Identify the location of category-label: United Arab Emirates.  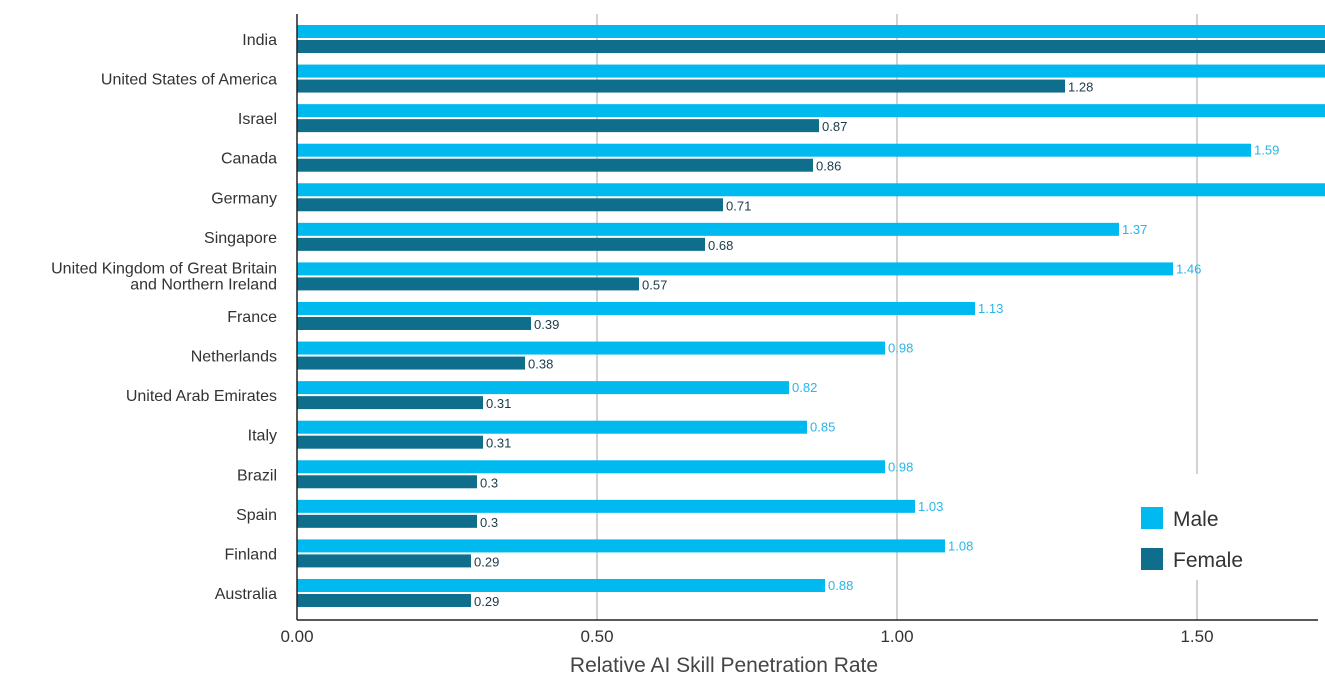
(201, 396).